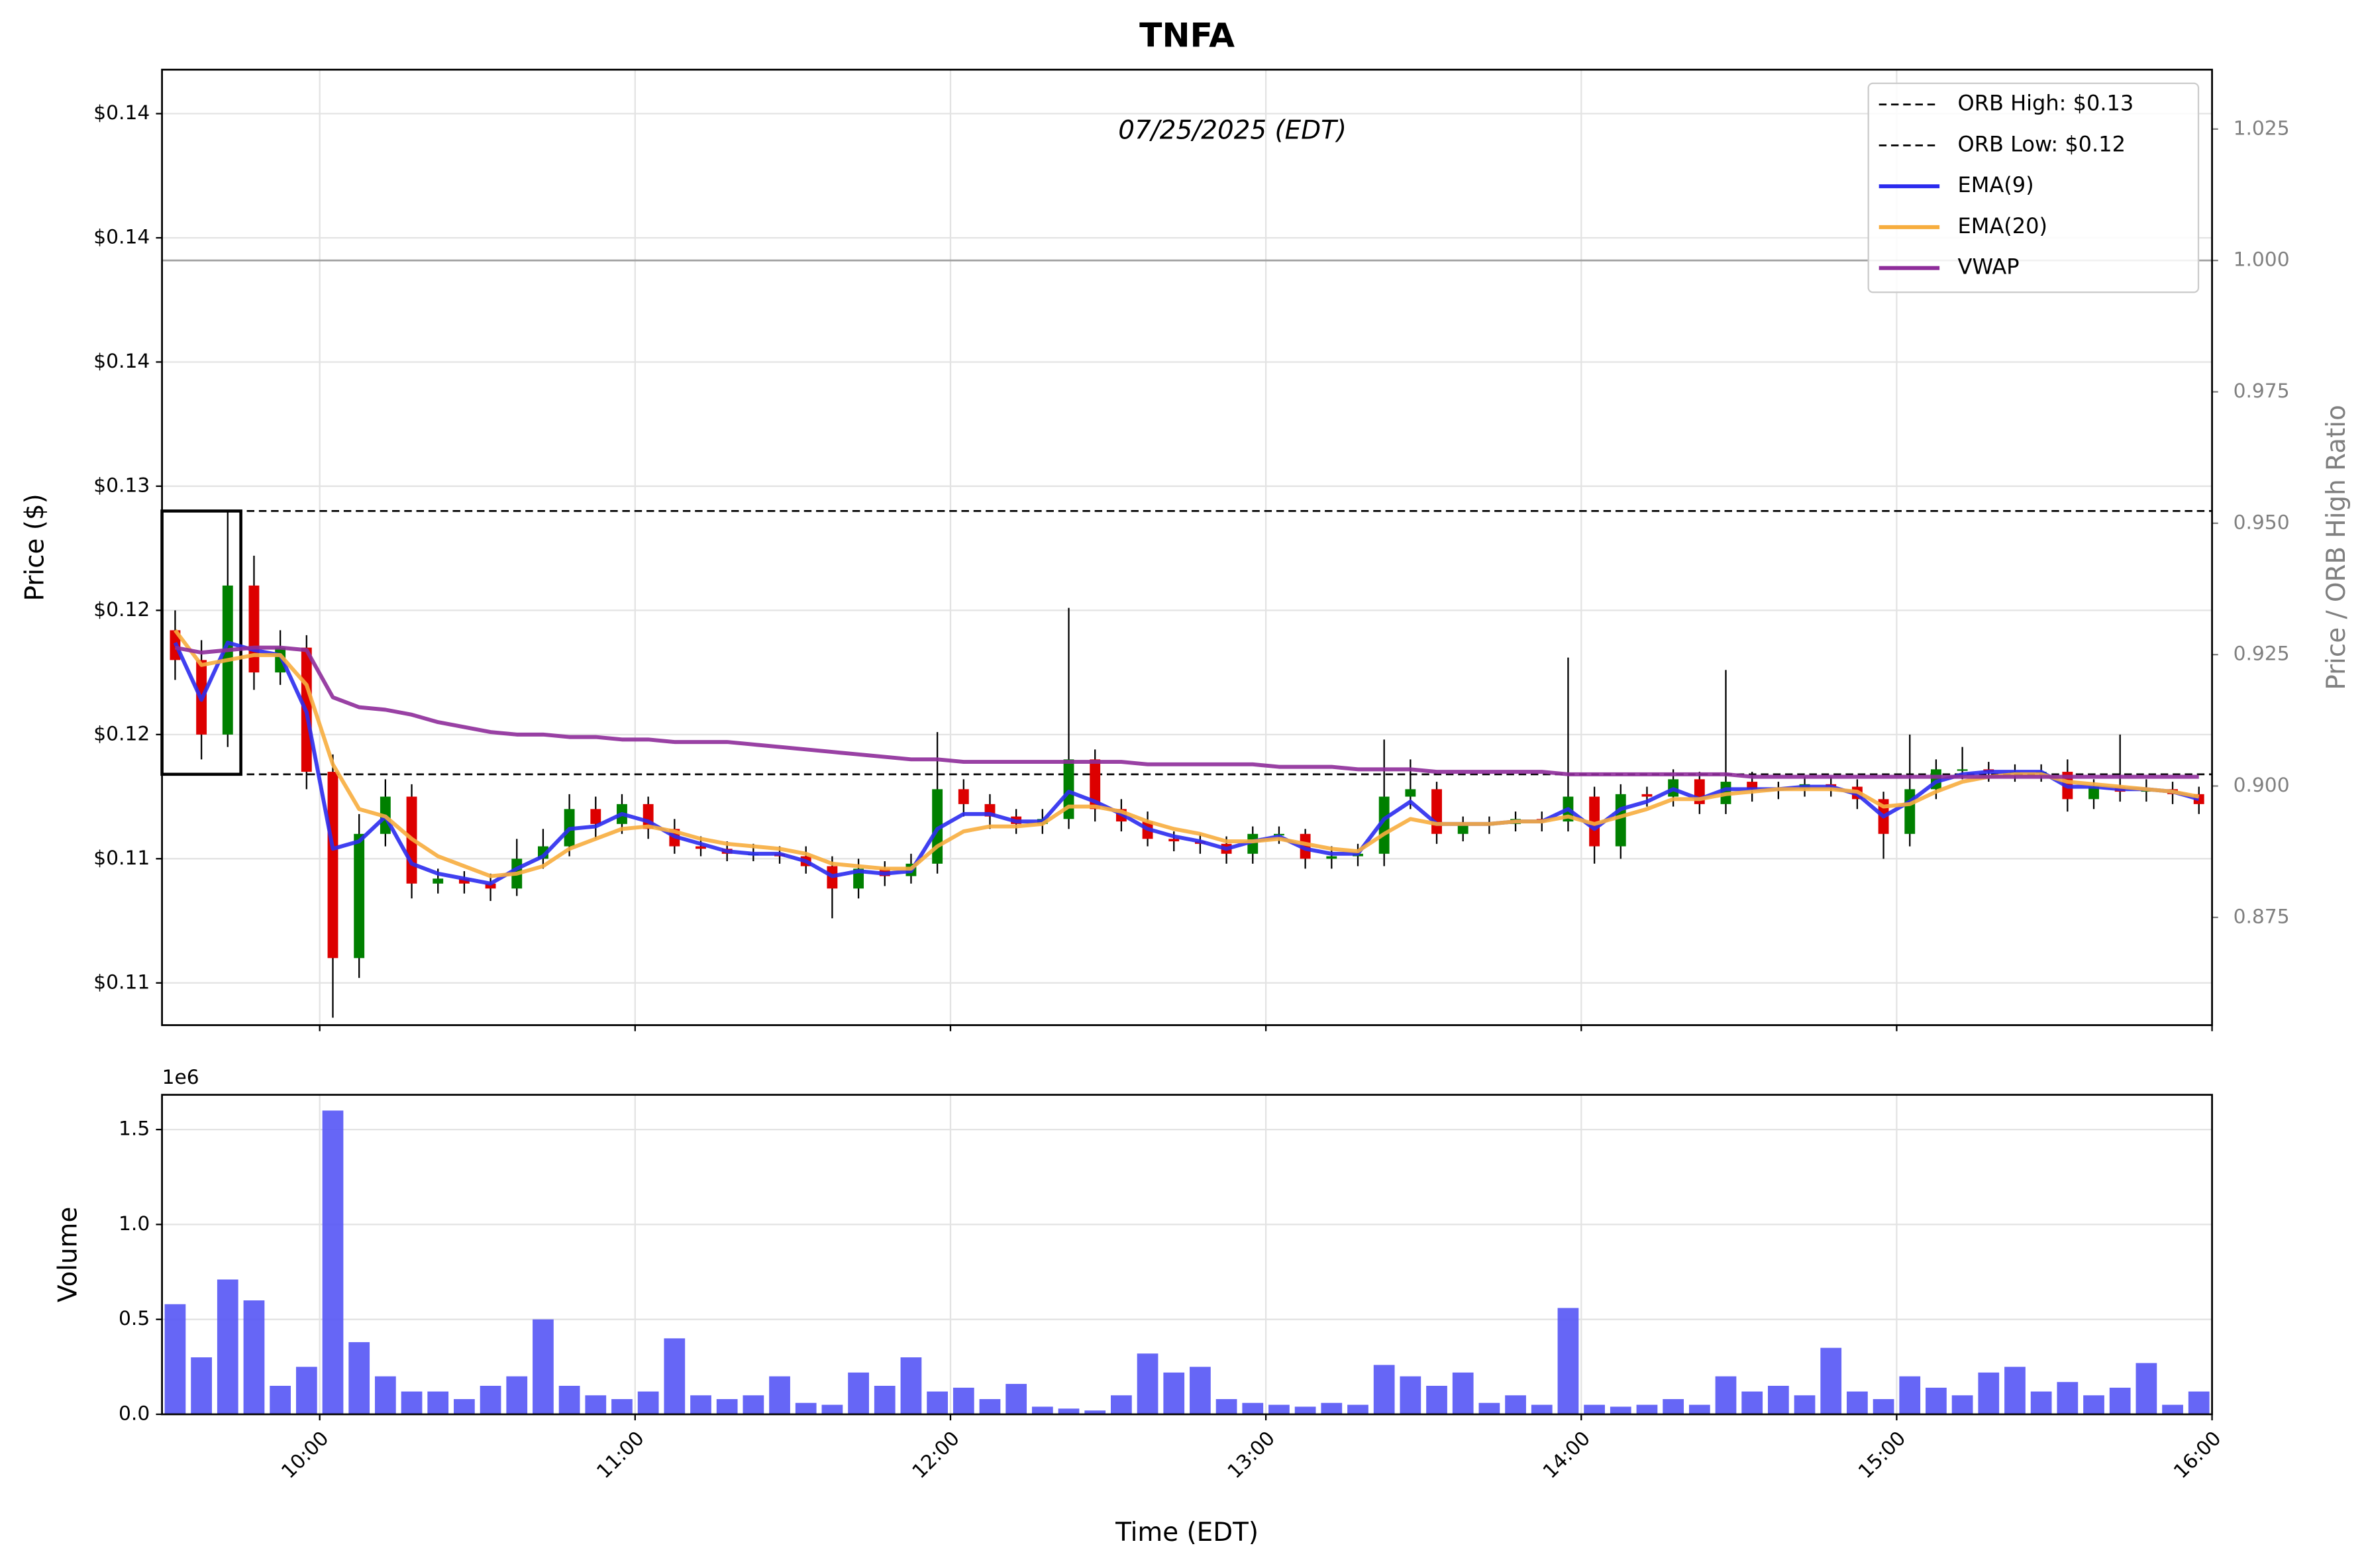  What do you see at coordinates (1187, 35) in the screenshot?
I see `chart-title: TNFA` at bounding box center [1187, 35].